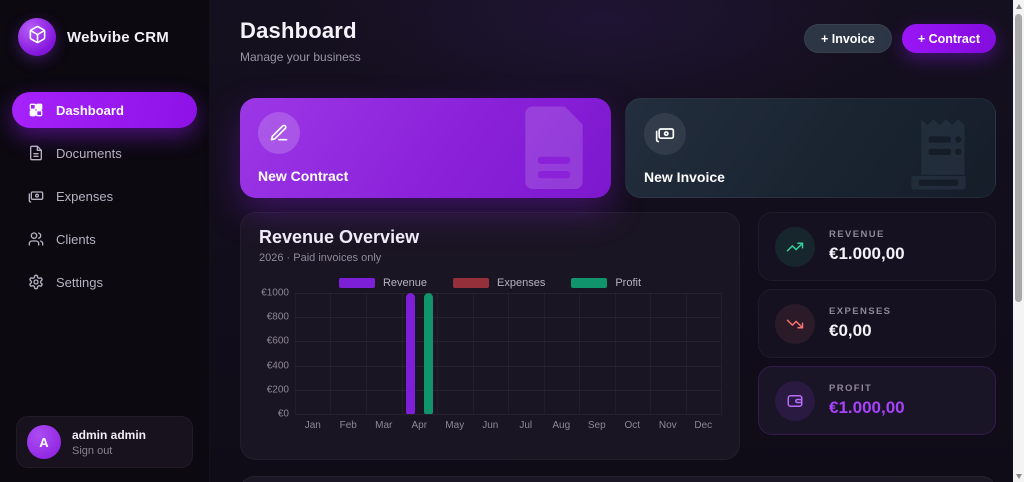 The image size is (1024, 482). What do you see at coordinates (1018, 476) in the screenshot?
I see `scroll-down-arrow` at bounding box center [1018, 476].